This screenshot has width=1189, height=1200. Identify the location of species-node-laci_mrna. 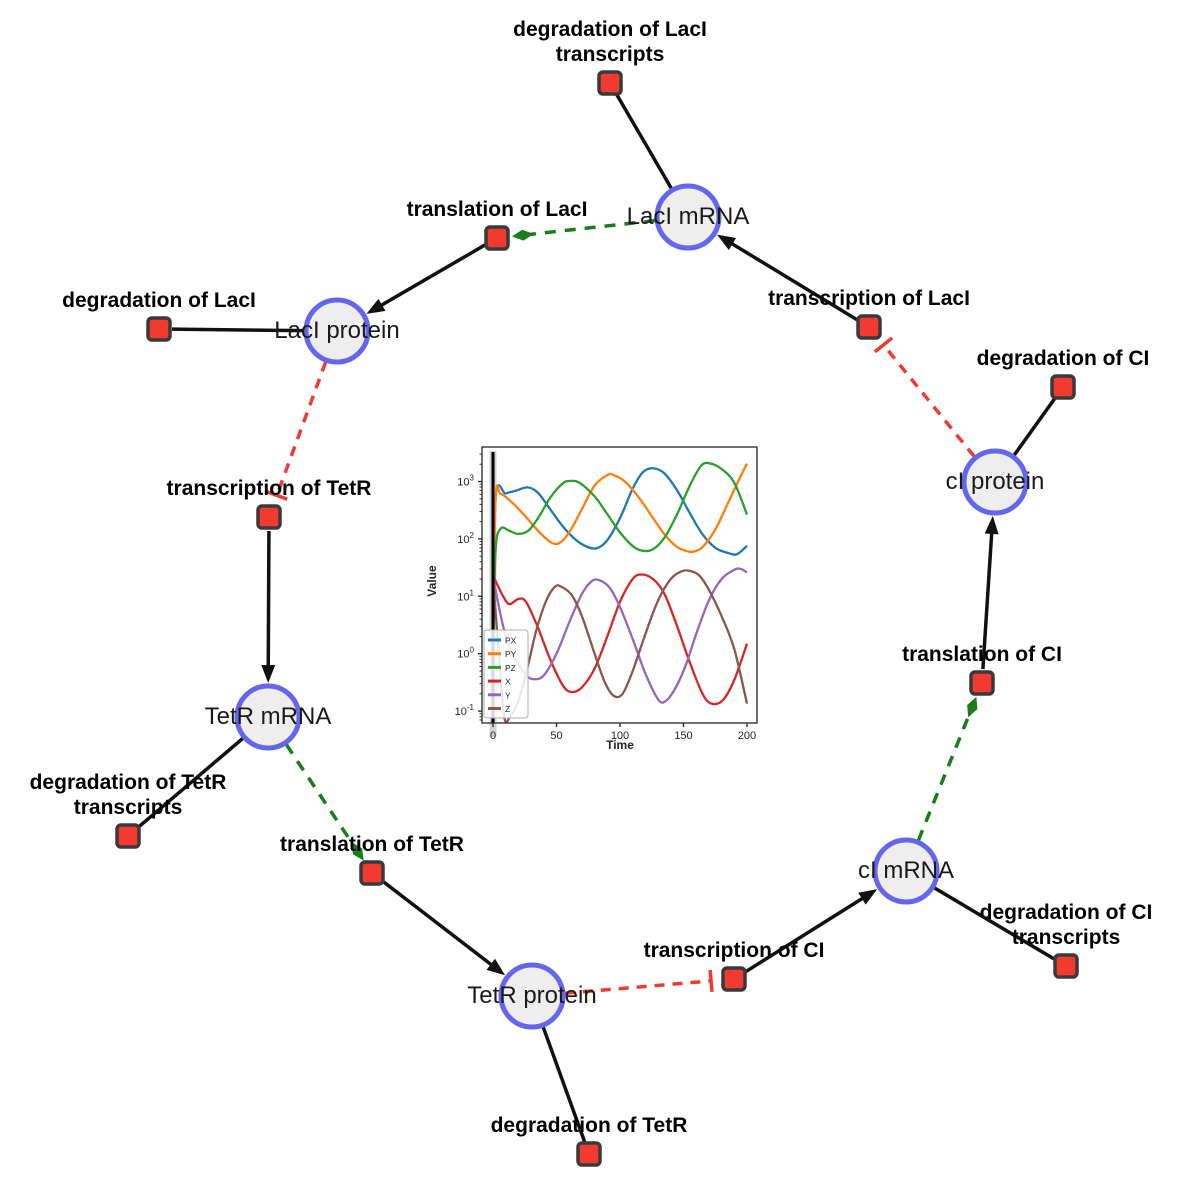
(688, 217).